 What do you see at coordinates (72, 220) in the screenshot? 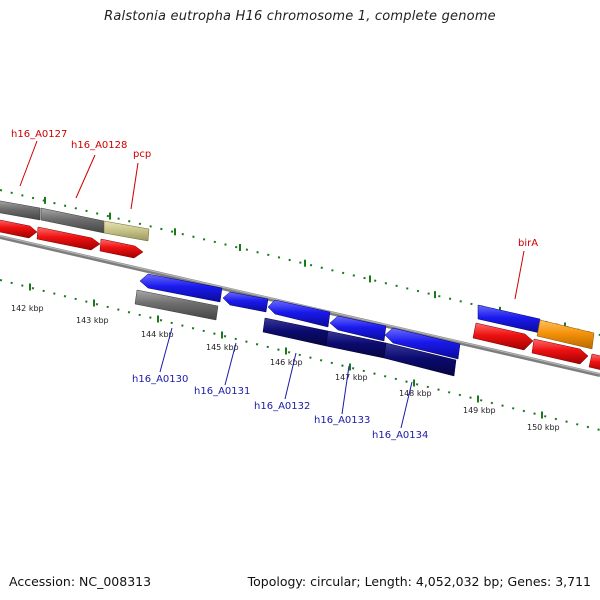
I see `gene-h16-a0128` at bounding box center [72, 220].